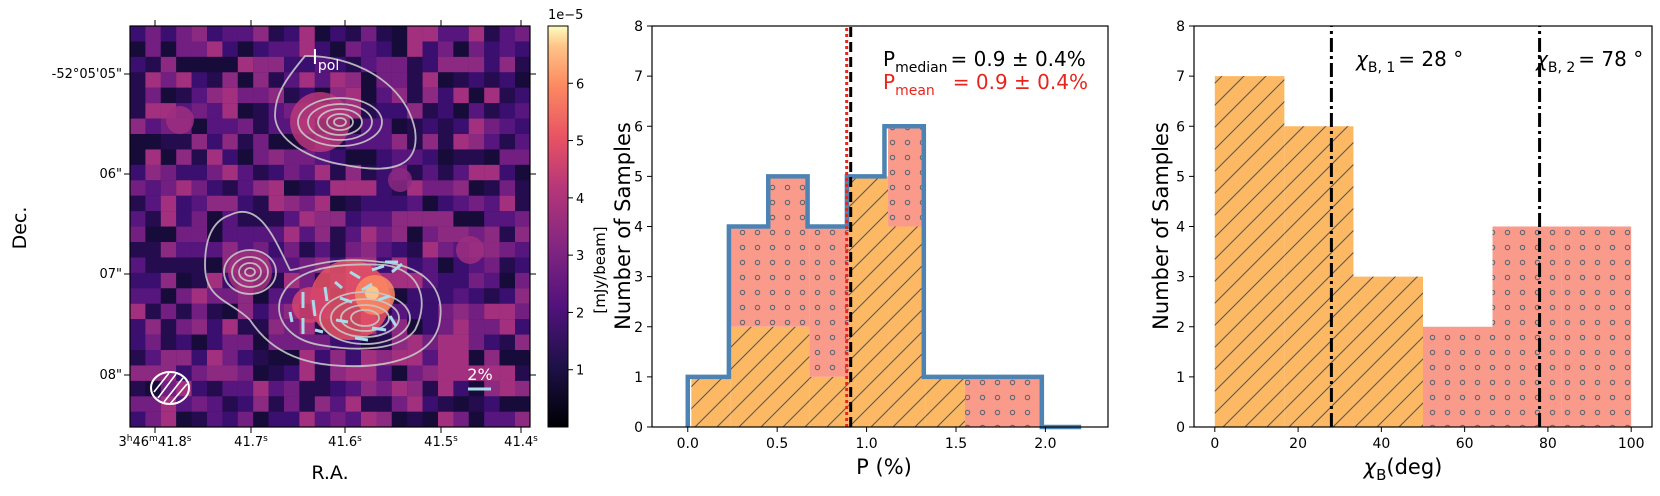  What do you see at coordinates (1548, 444) in the screenshot?
I see `x-tick-label: 80` at bounding box center [1548, 444].